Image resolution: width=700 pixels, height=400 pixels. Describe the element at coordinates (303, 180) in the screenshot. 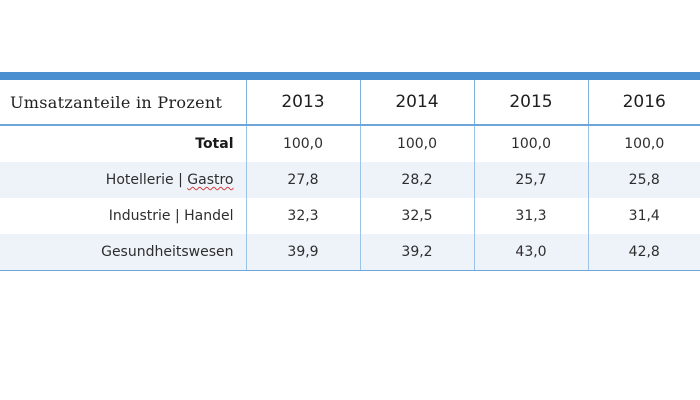

I see `table-cell: 27,8` at that location.